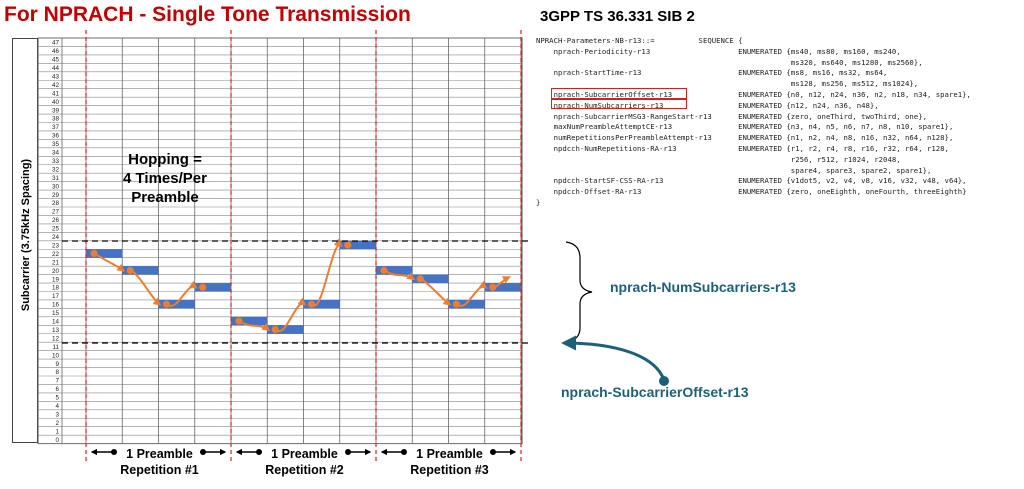  I want to click on subcarrier-index-label: 6, so click(57, 389).